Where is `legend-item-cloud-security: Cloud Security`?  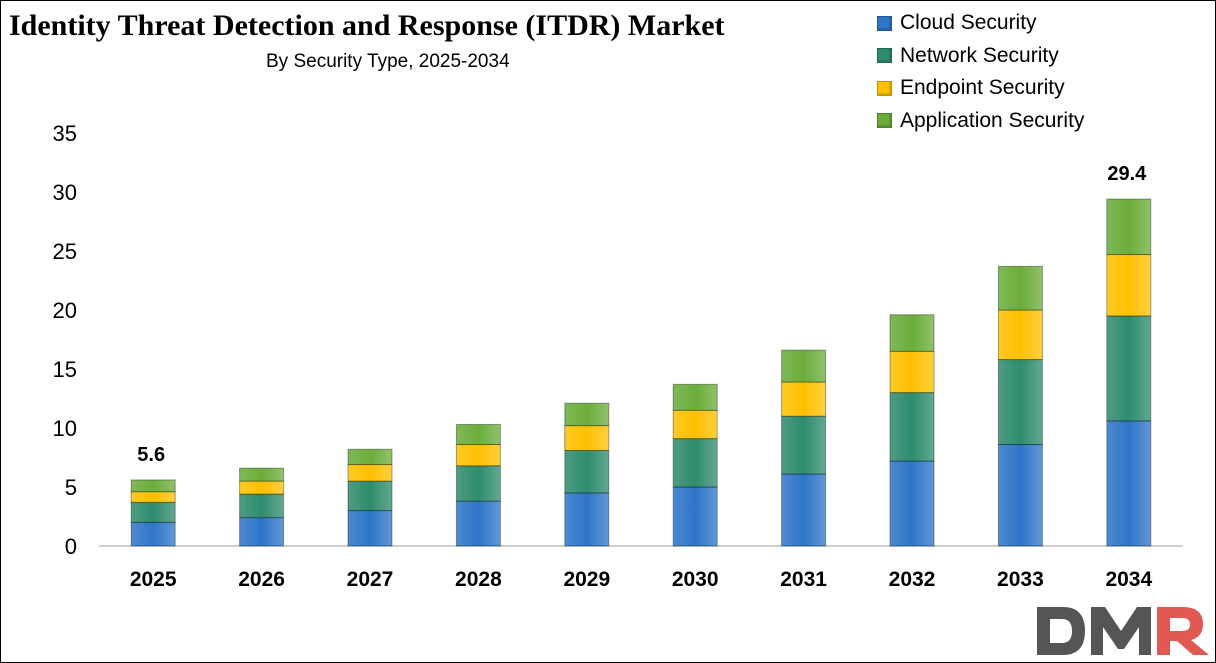
legend-item-cloud-security: Cloud Security is located at coordinates (980, 23).